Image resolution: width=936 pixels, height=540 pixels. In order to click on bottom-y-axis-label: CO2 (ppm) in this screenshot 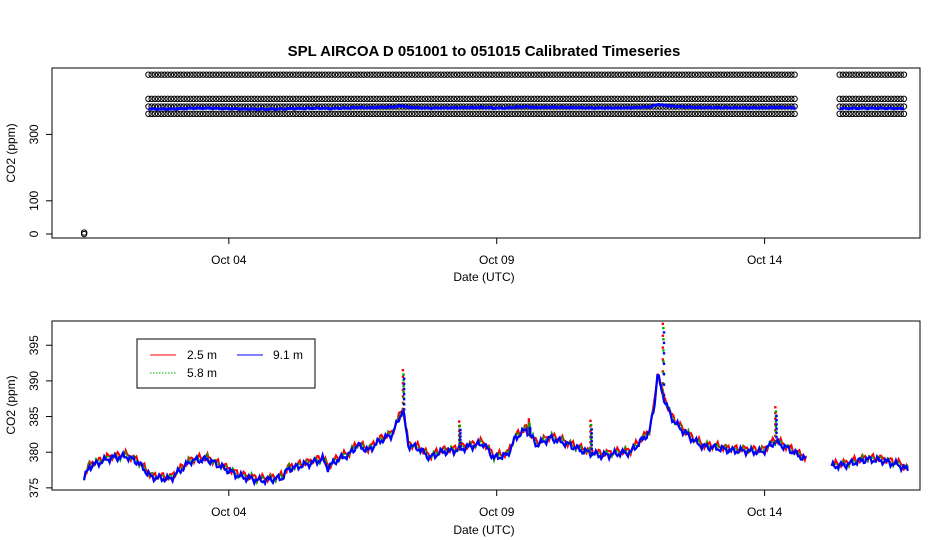, I will do `click(11, 404)`.